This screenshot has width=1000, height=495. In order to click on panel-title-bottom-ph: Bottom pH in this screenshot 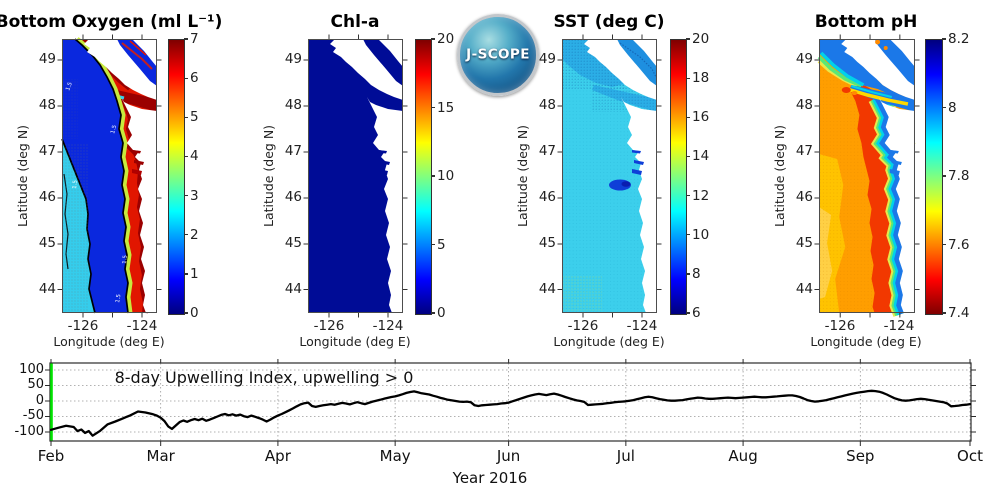, I will do `click(866, 22)`.